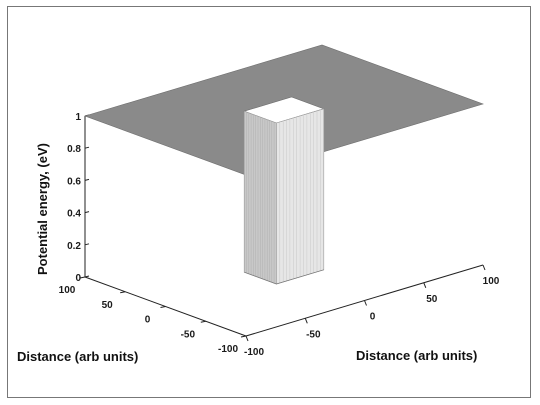 The height and width of the screenshot is (405, 540). Describe the element at coordinates (432, 299) in the screenshot. I see `x-tick-label: 50` at that location.